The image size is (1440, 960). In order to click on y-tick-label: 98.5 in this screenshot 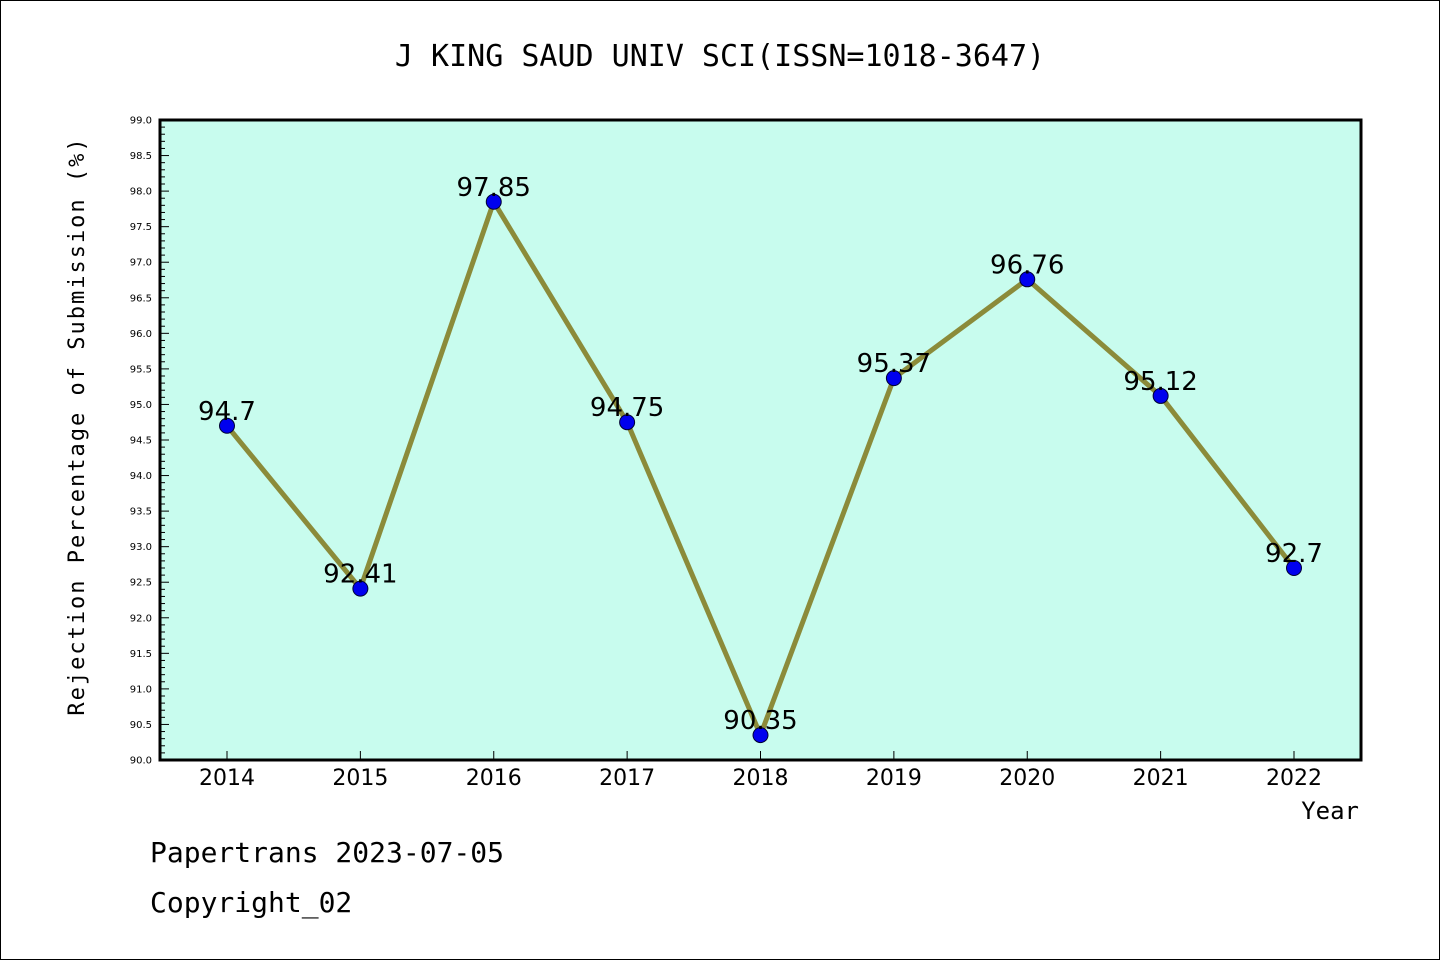, I will do `click(141, 156)`.